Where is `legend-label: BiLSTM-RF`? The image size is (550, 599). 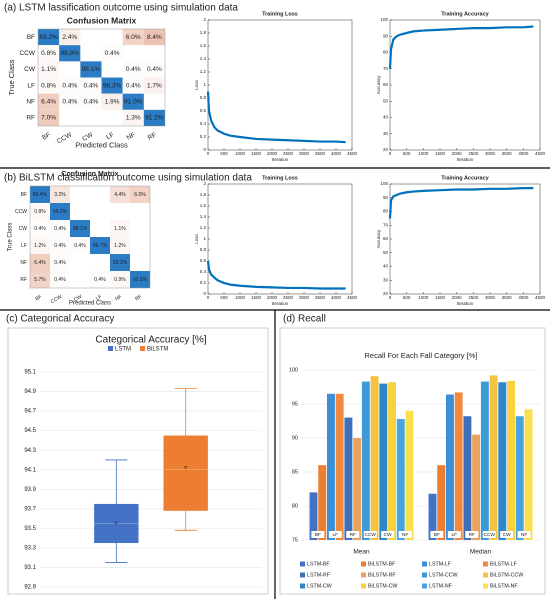 legend-label: BiLSTM-RF is located at coordinates (382, 575).